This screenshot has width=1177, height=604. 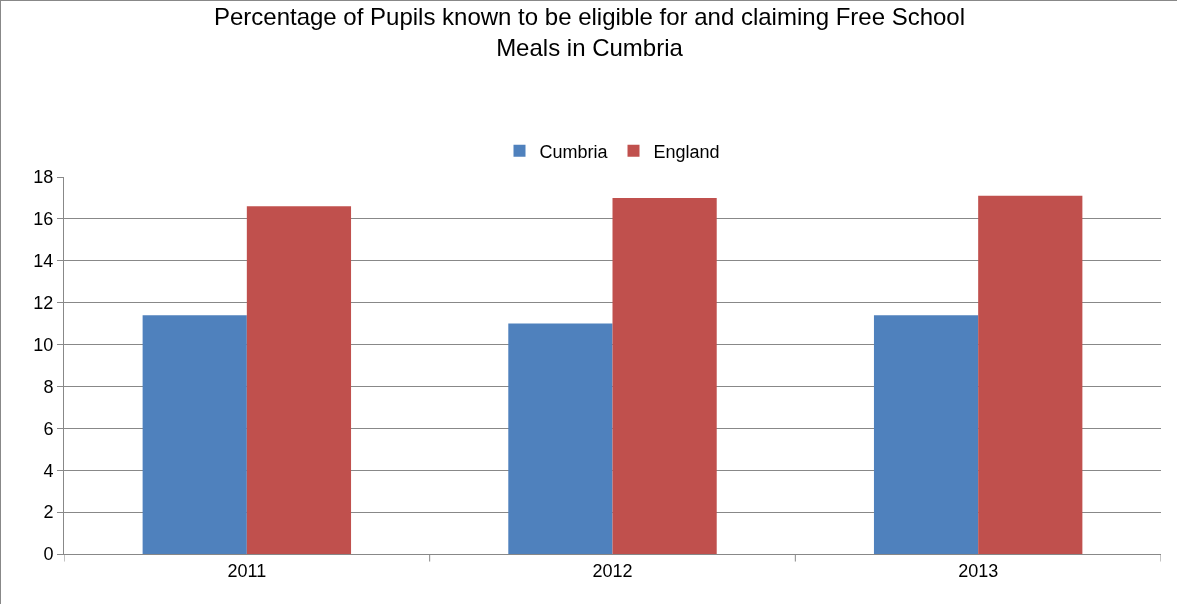 What do you see at coordinates (978, 570) in the screenshot?
I see `x-tick-label: 2013` at bounding box center [978, 570].